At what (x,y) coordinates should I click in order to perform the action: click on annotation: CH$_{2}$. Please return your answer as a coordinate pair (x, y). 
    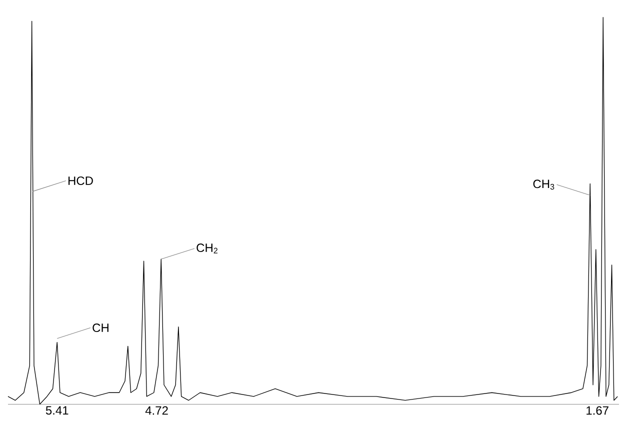
    Looking at the image, I should click on (207, 249).